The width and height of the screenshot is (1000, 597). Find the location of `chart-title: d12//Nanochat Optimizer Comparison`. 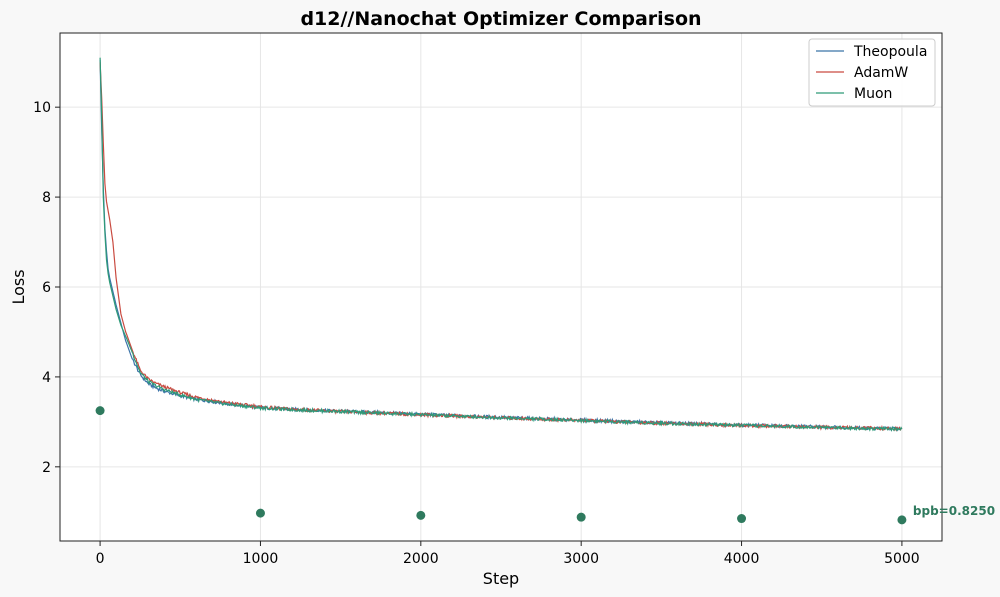

chart-title: d12//Nanochat Optimizer Comparison is located at coordinates (500, 19).